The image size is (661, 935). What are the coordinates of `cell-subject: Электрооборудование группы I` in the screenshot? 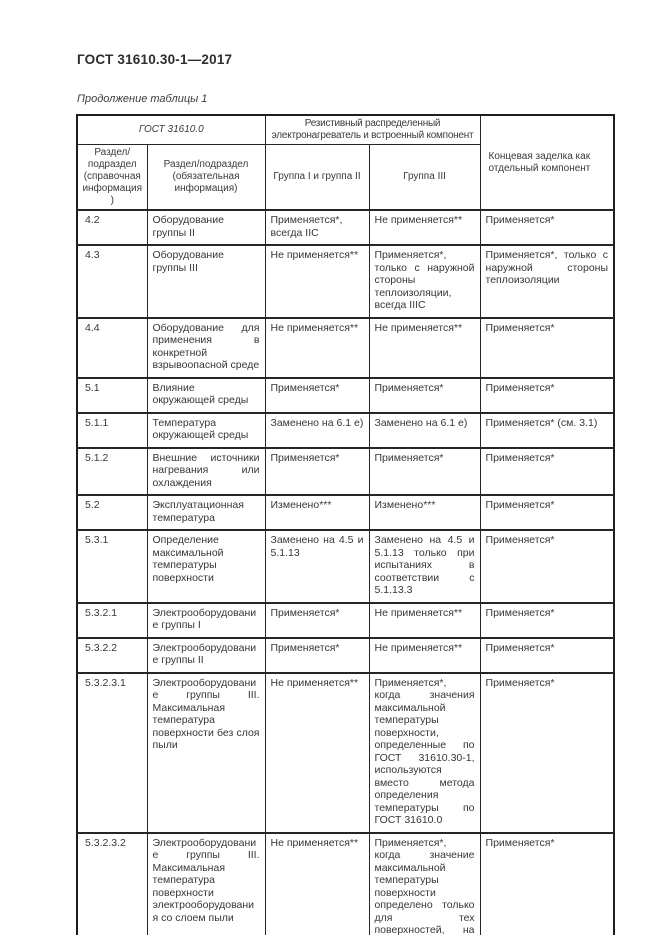 It's located at (206, 619).